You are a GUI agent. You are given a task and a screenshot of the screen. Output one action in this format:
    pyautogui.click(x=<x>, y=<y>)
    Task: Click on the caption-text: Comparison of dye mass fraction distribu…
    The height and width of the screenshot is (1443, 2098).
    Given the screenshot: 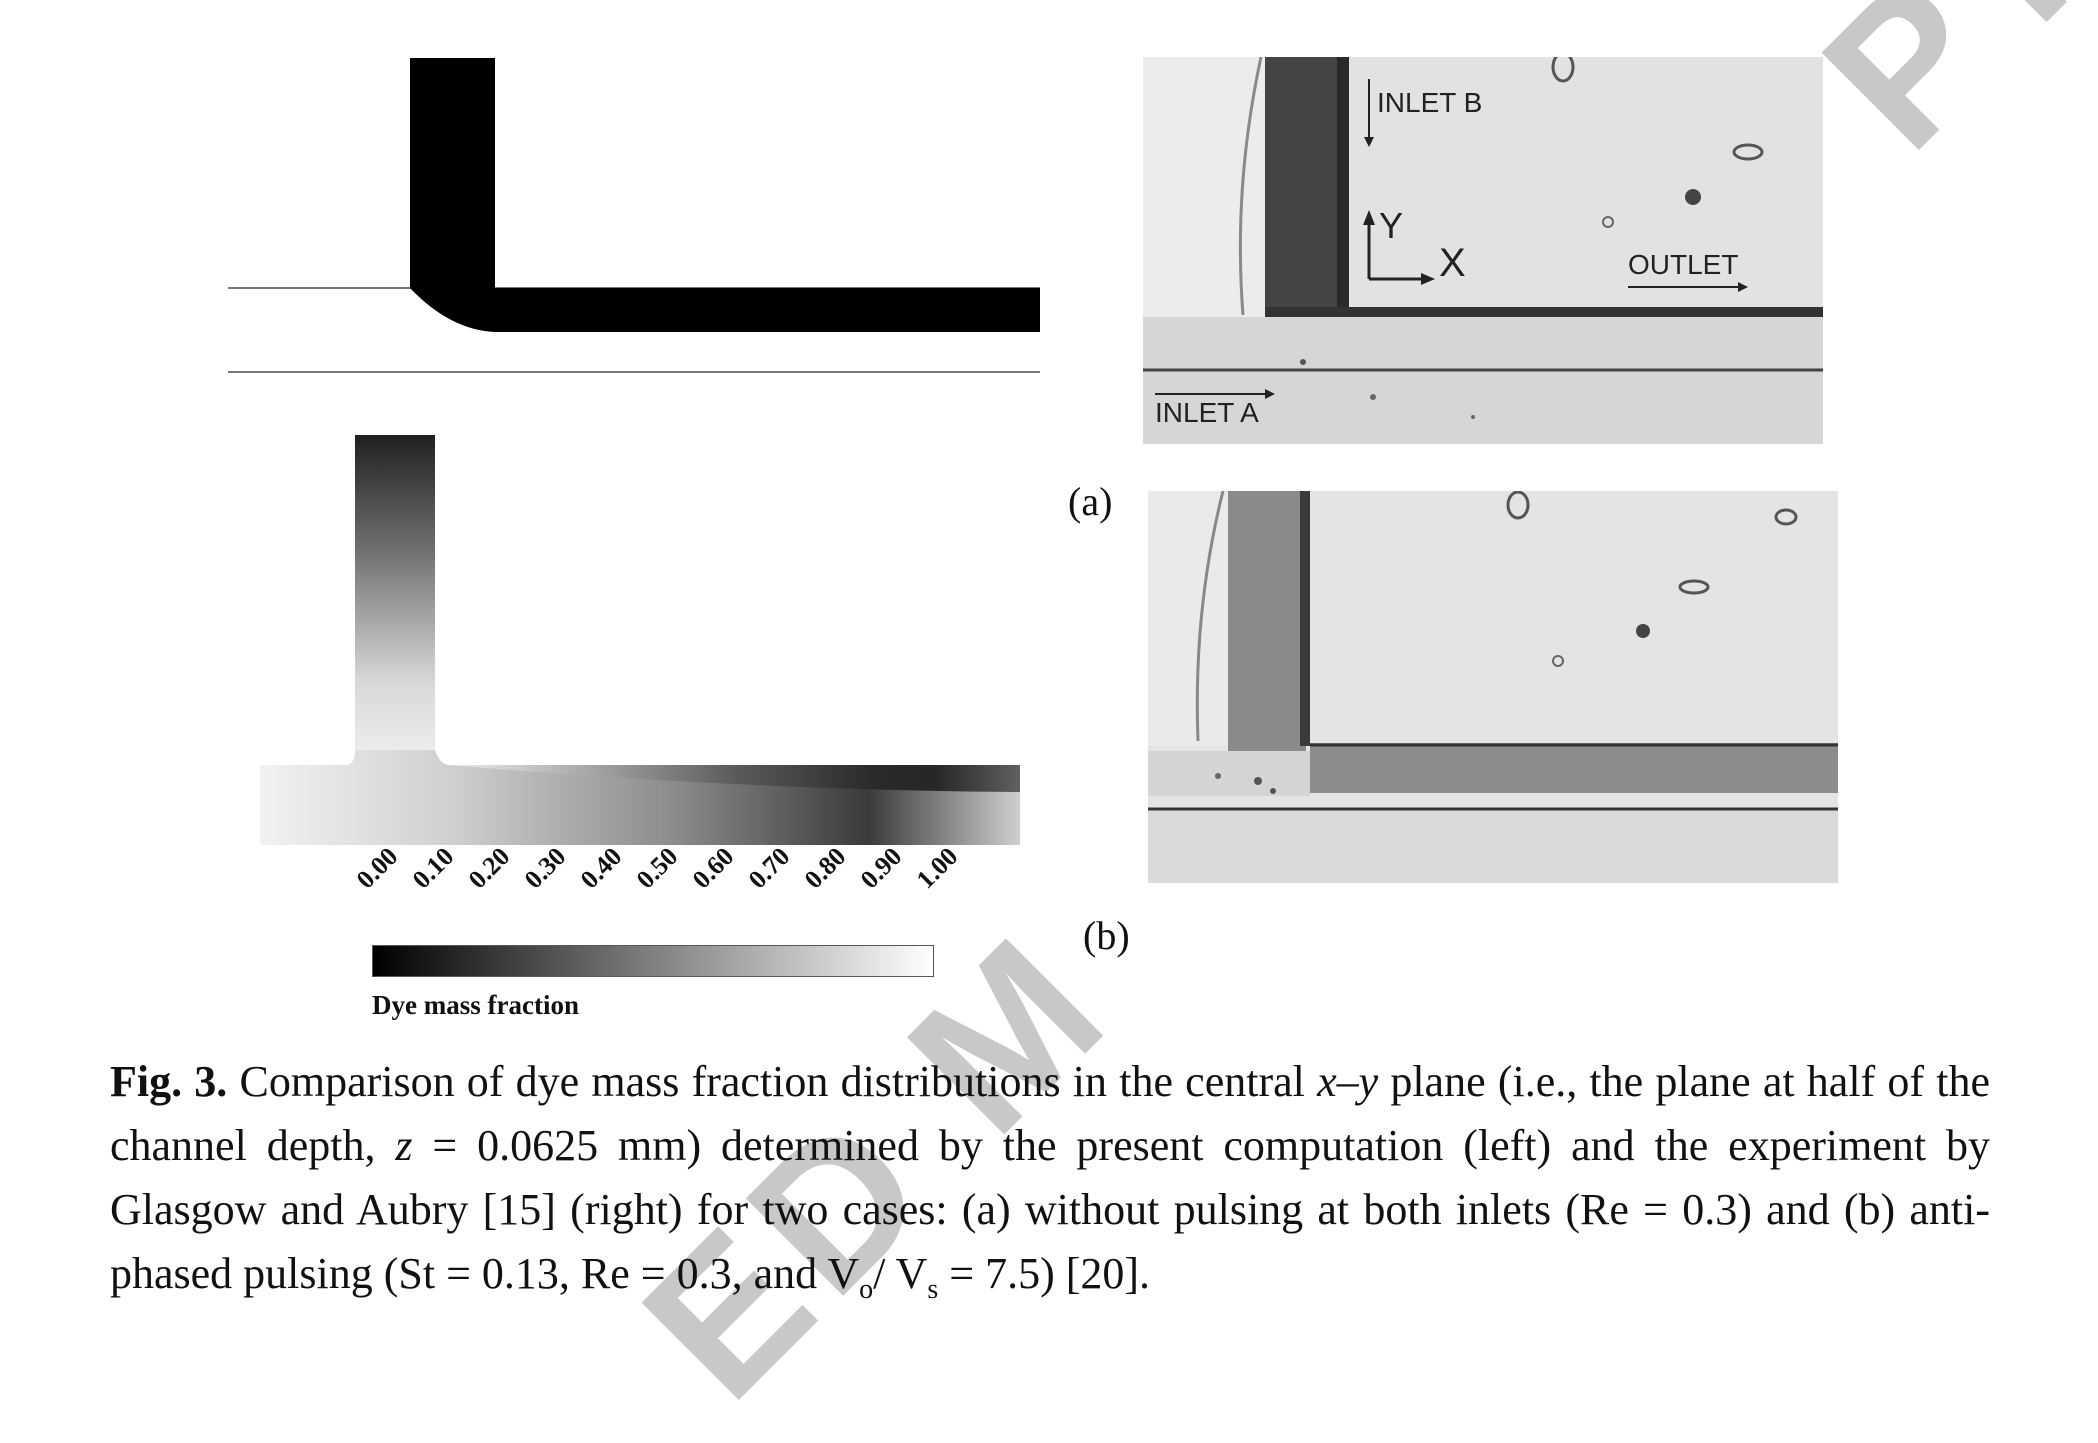 What is the action you would take?
    pyautogui.click(x=772, y=1081)
    